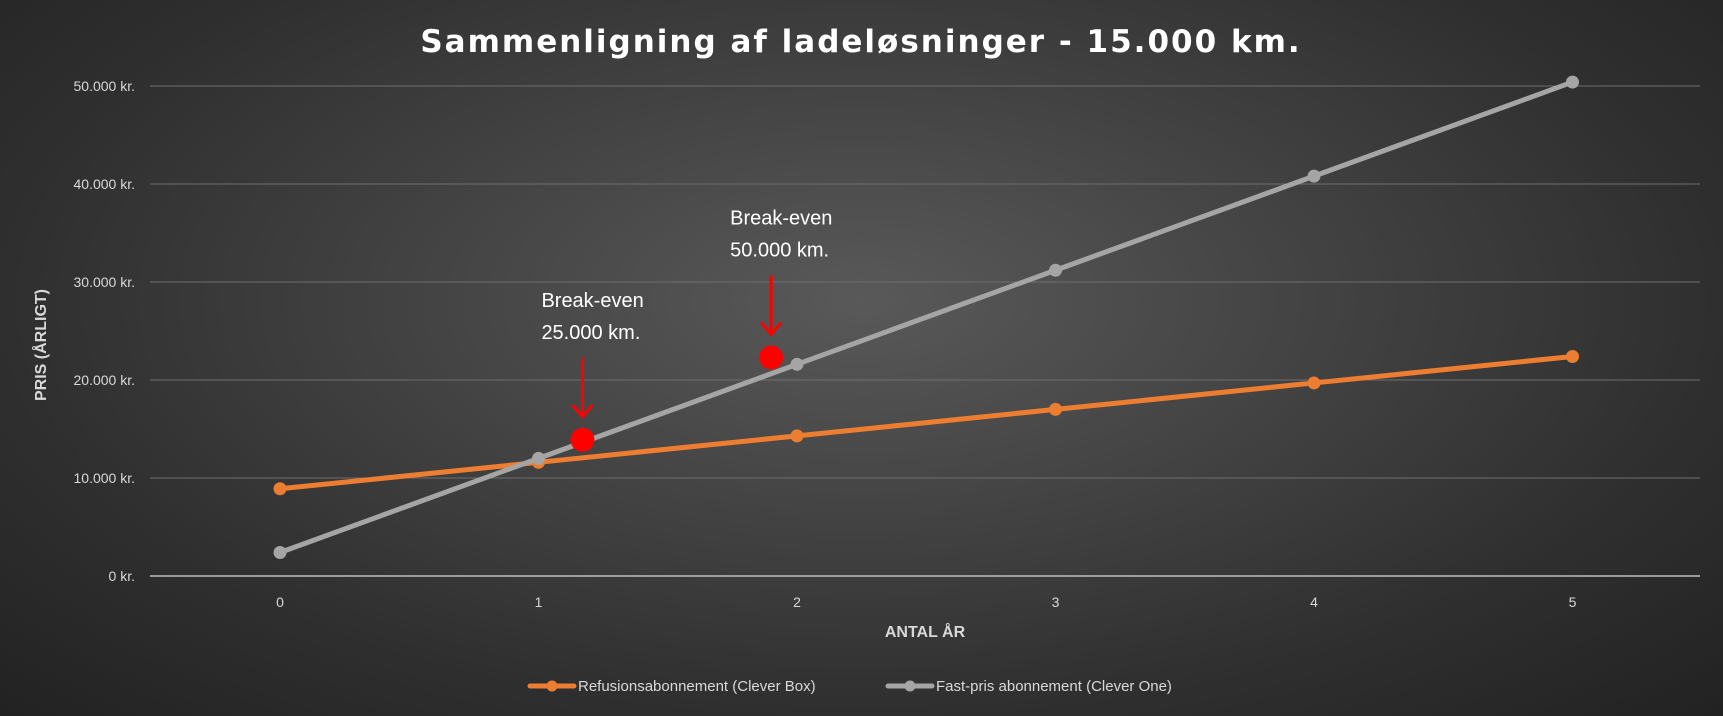  Describe the element at coordinates (590, 333) in the screenshot. I see `annotation-label: 25.000 km.` at that location.